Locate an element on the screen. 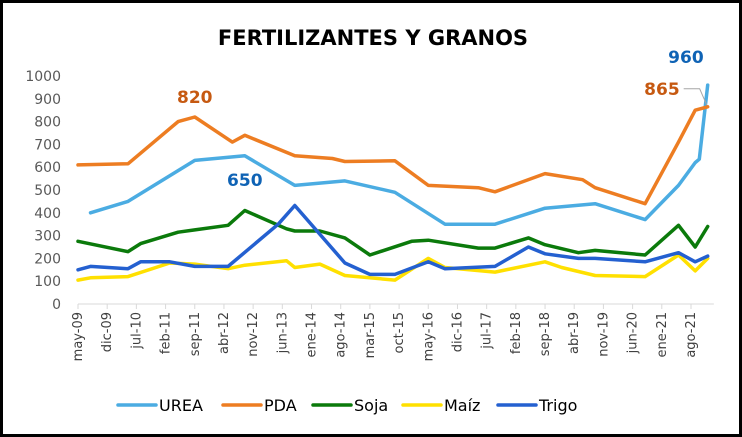 The image size is (742, 437). x-tick-label: jul-10 is located at coordinates (136, 331).